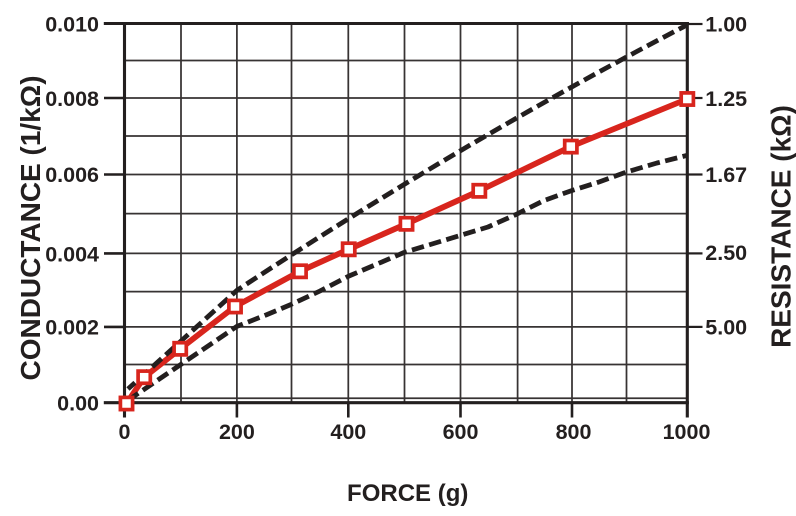 The height and width of the screenshot is (516, 796). Describe the element at coordinates (30, 227) in the screenshot. I see `svg-text: CONDUCTANCE (1/kΩ)` at that location.